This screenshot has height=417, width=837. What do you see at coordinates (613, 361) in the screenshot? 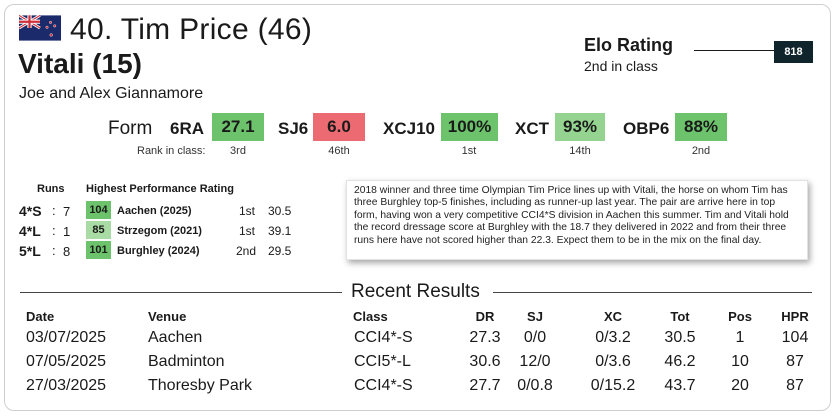
I see `cell-xc: 0/3.6` at bounding box center [613, 361].